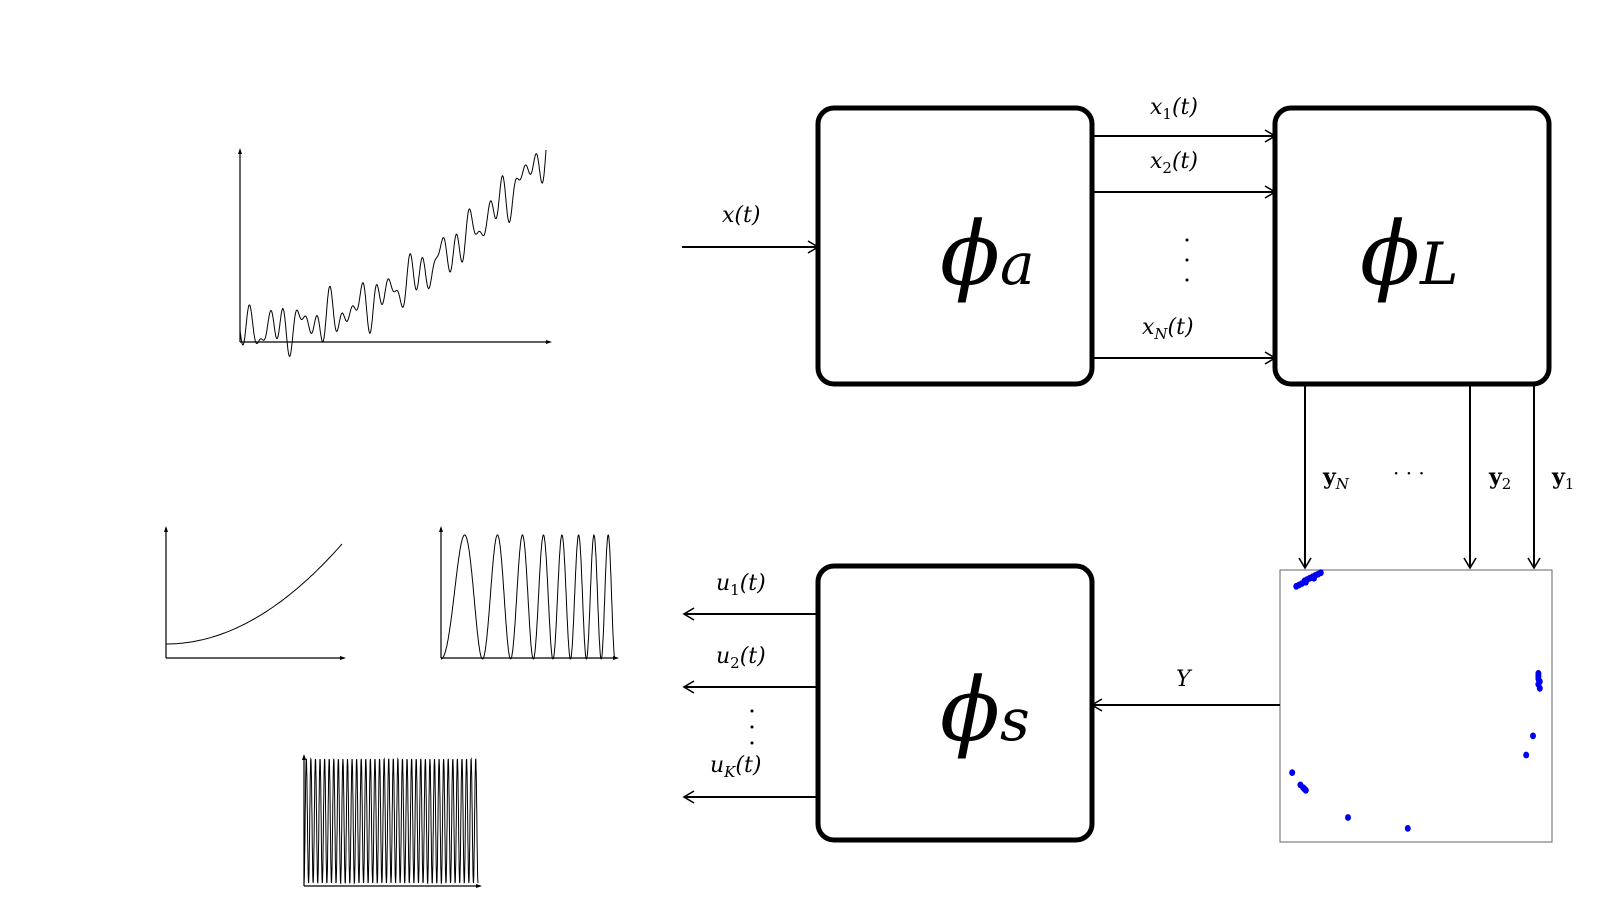 The image size is (1608, 911). What do you see at coordinates (1562, 478) in the screenshot?
I see `y1-label: y1` at bounding box center [1562, 478].